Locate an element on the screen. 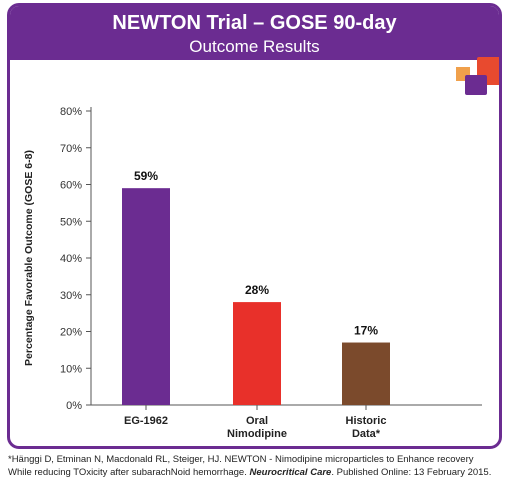 The width and height of the screenshot is (512, 485). bar-value-label: 17% is located at coordinates (366, 331).